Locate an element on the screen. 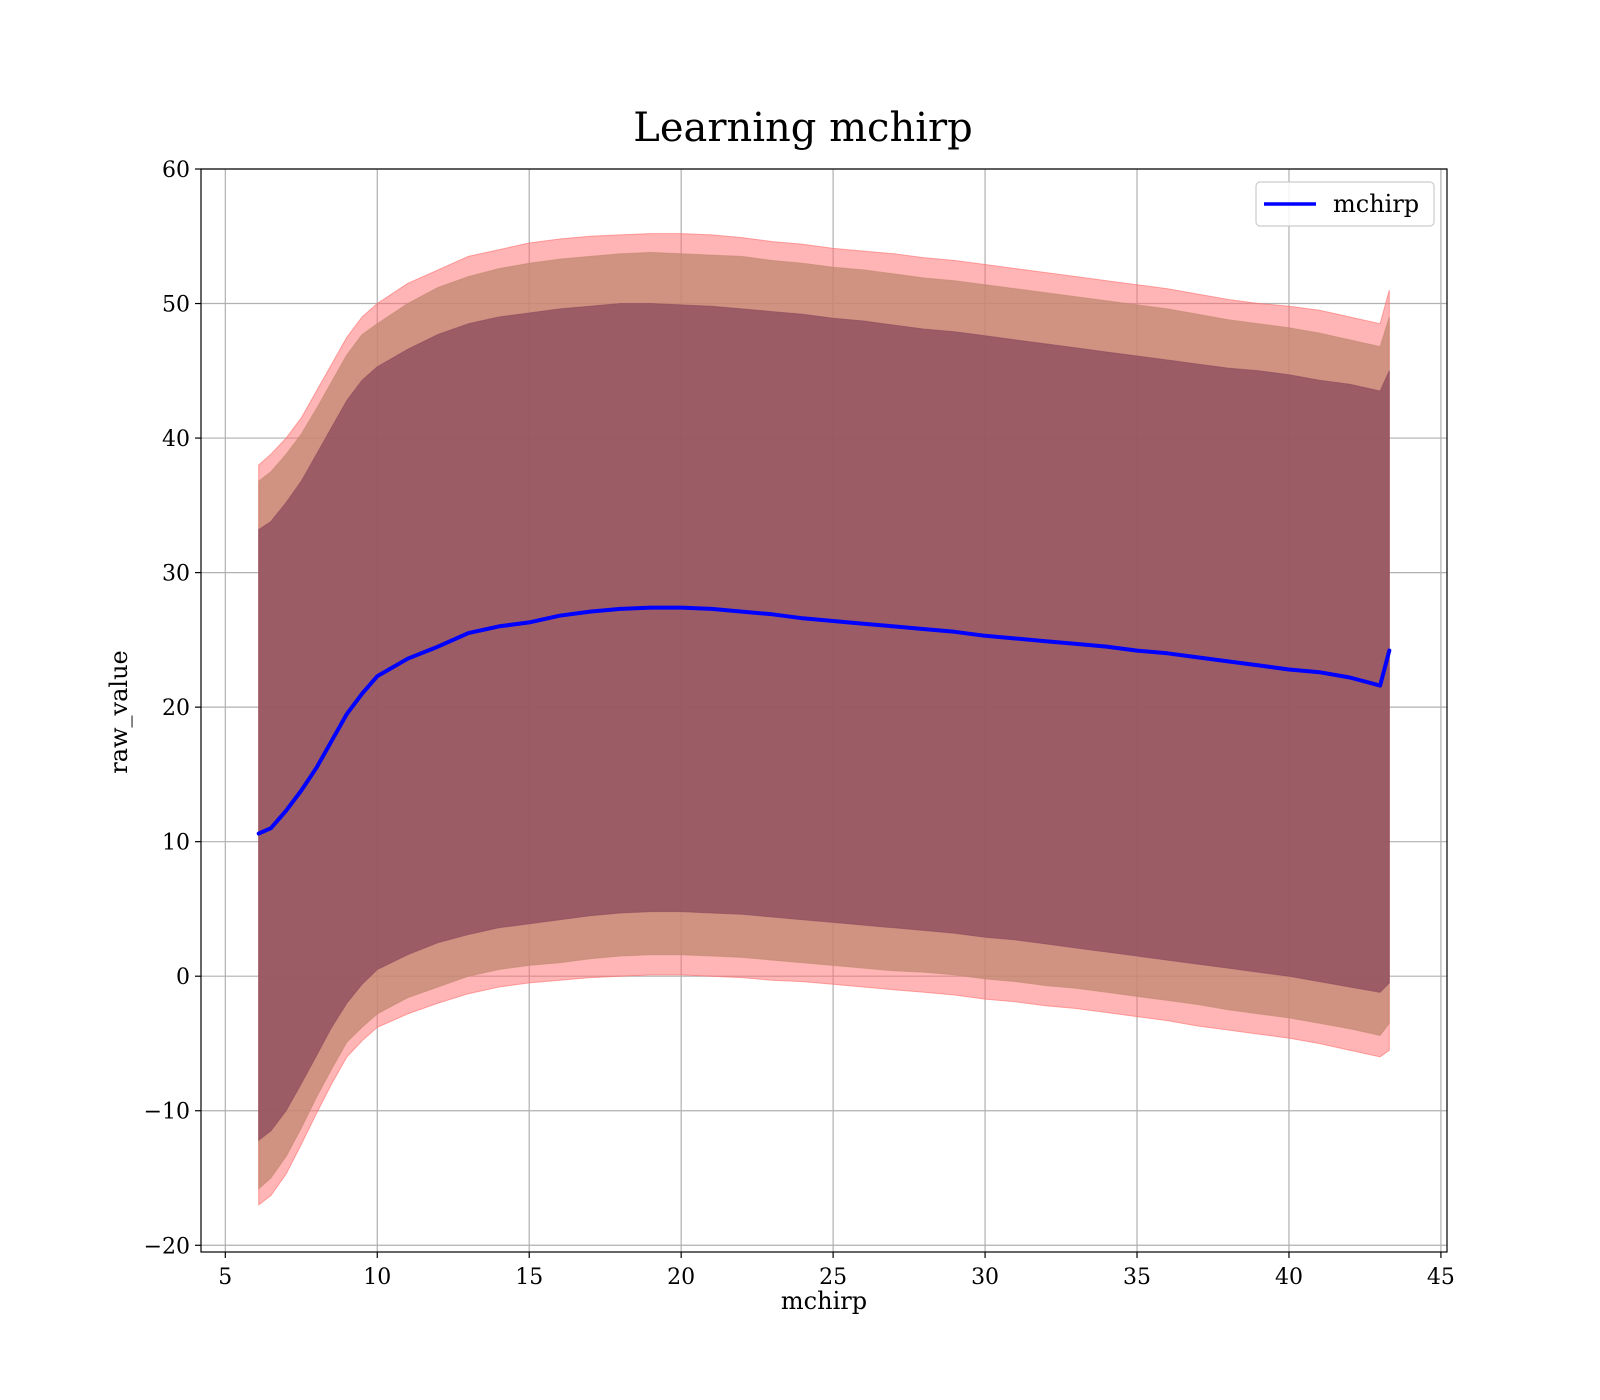  series-line-mchirp is located at coordinates (824, 720).